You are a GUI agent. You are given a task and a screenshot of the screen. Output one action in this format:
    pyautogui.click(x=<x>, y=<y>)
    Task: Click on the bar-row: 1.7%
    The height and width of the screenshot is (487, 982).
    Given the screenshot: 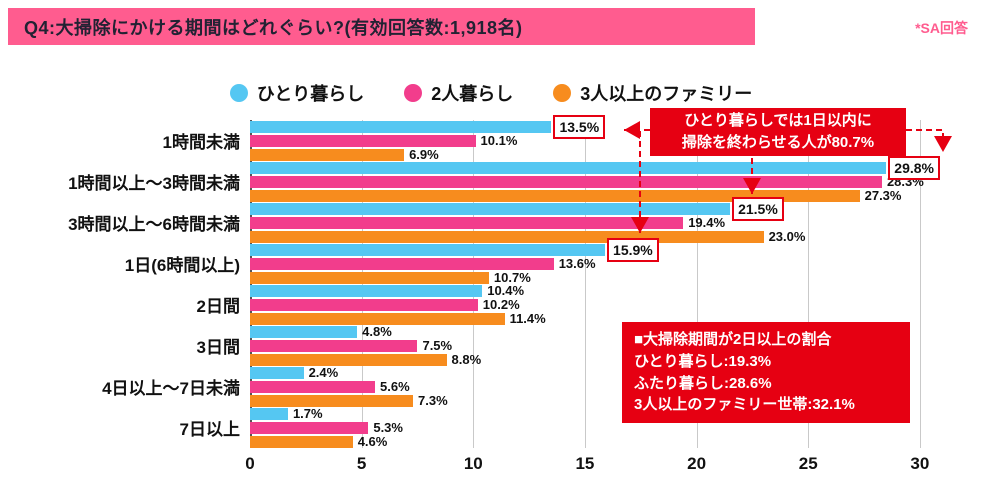 What is the action you would take?
    pyautogui.click(x=595, y=413)
    